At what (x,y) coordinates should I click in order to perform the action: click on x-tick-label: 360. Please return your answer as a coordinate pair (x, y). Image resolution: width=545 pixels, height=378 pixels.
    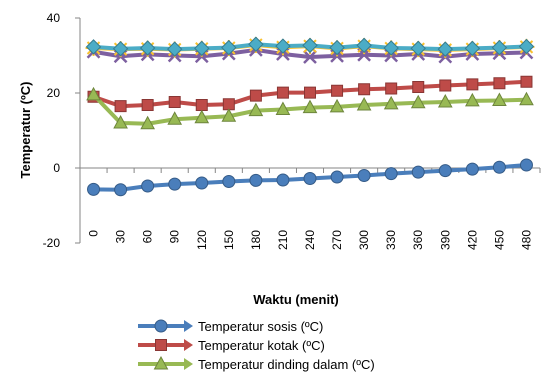
    Looking at the image, I should click on (418, 240).